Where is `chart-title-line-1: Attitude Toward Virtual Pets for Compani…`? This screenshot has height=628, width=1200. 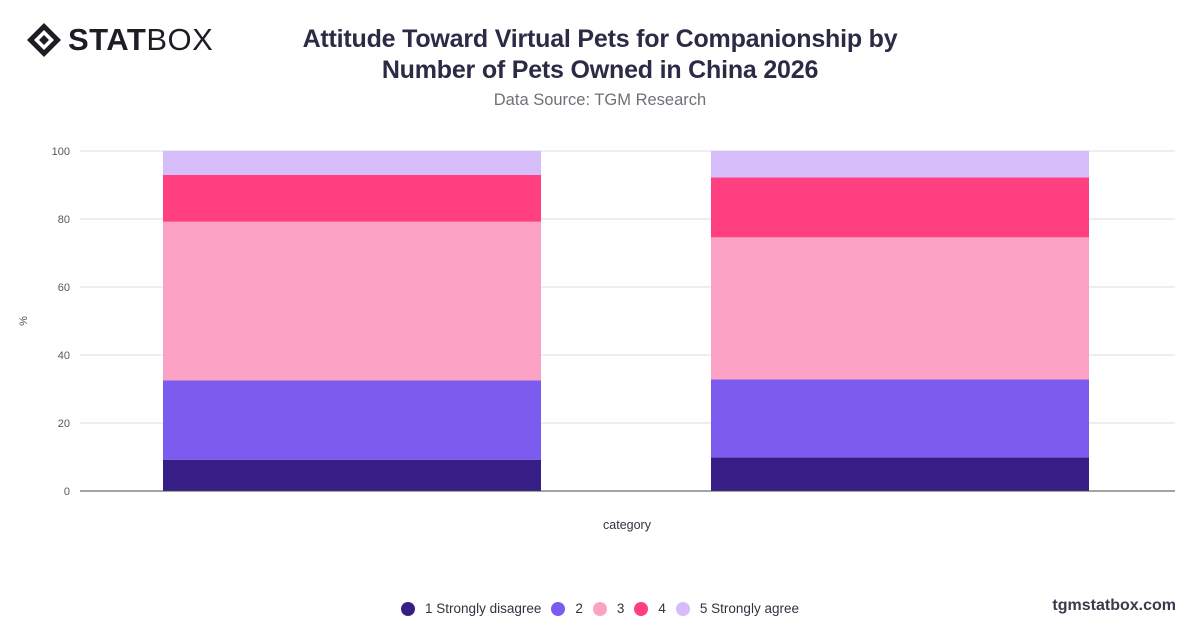 chart-title-line-1: Attitude Toward Virtual Pets for Compani… is located at coordinates (600, 39).